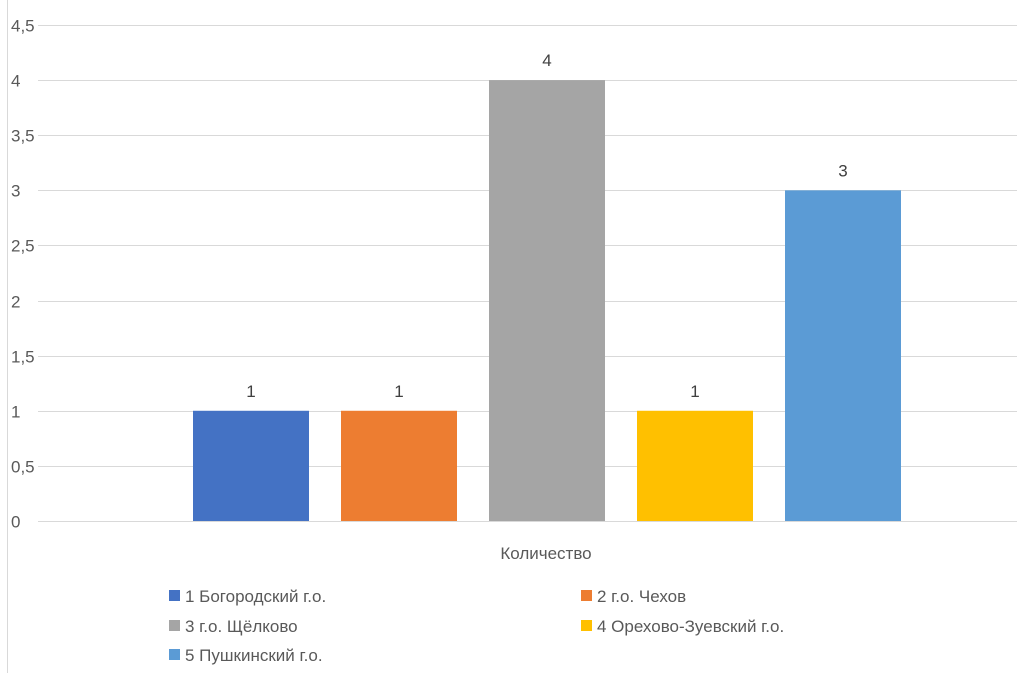 Image resolution: width=1017 pixels, height=678 pixels. What do you see at coordinates (23, 246) in the screenshot?
I see `y-tick-label: 2,5` at bounding box center [23, 246].